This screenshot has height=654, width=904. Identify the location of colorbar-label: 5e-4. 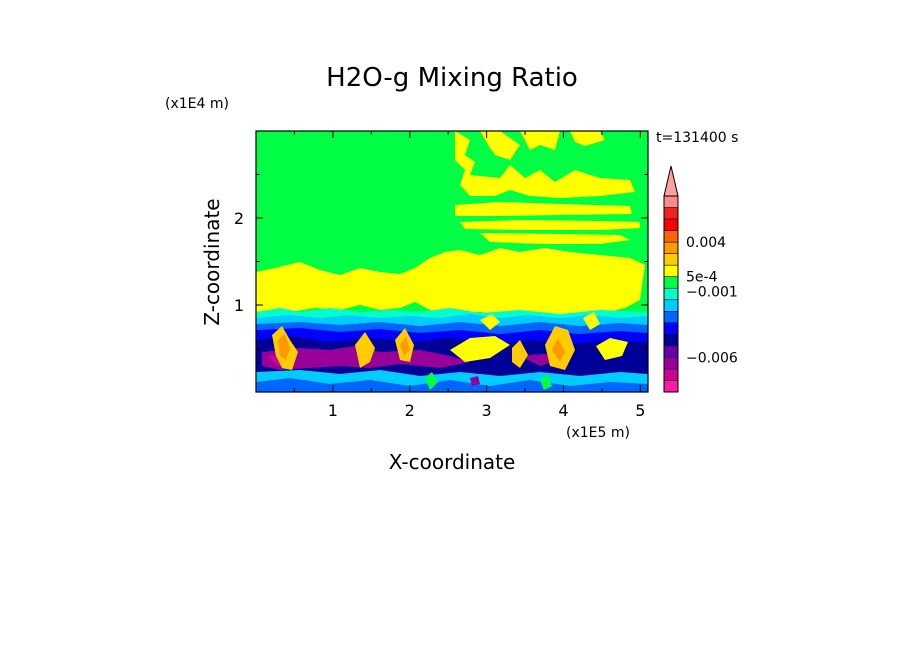
(702, 278).